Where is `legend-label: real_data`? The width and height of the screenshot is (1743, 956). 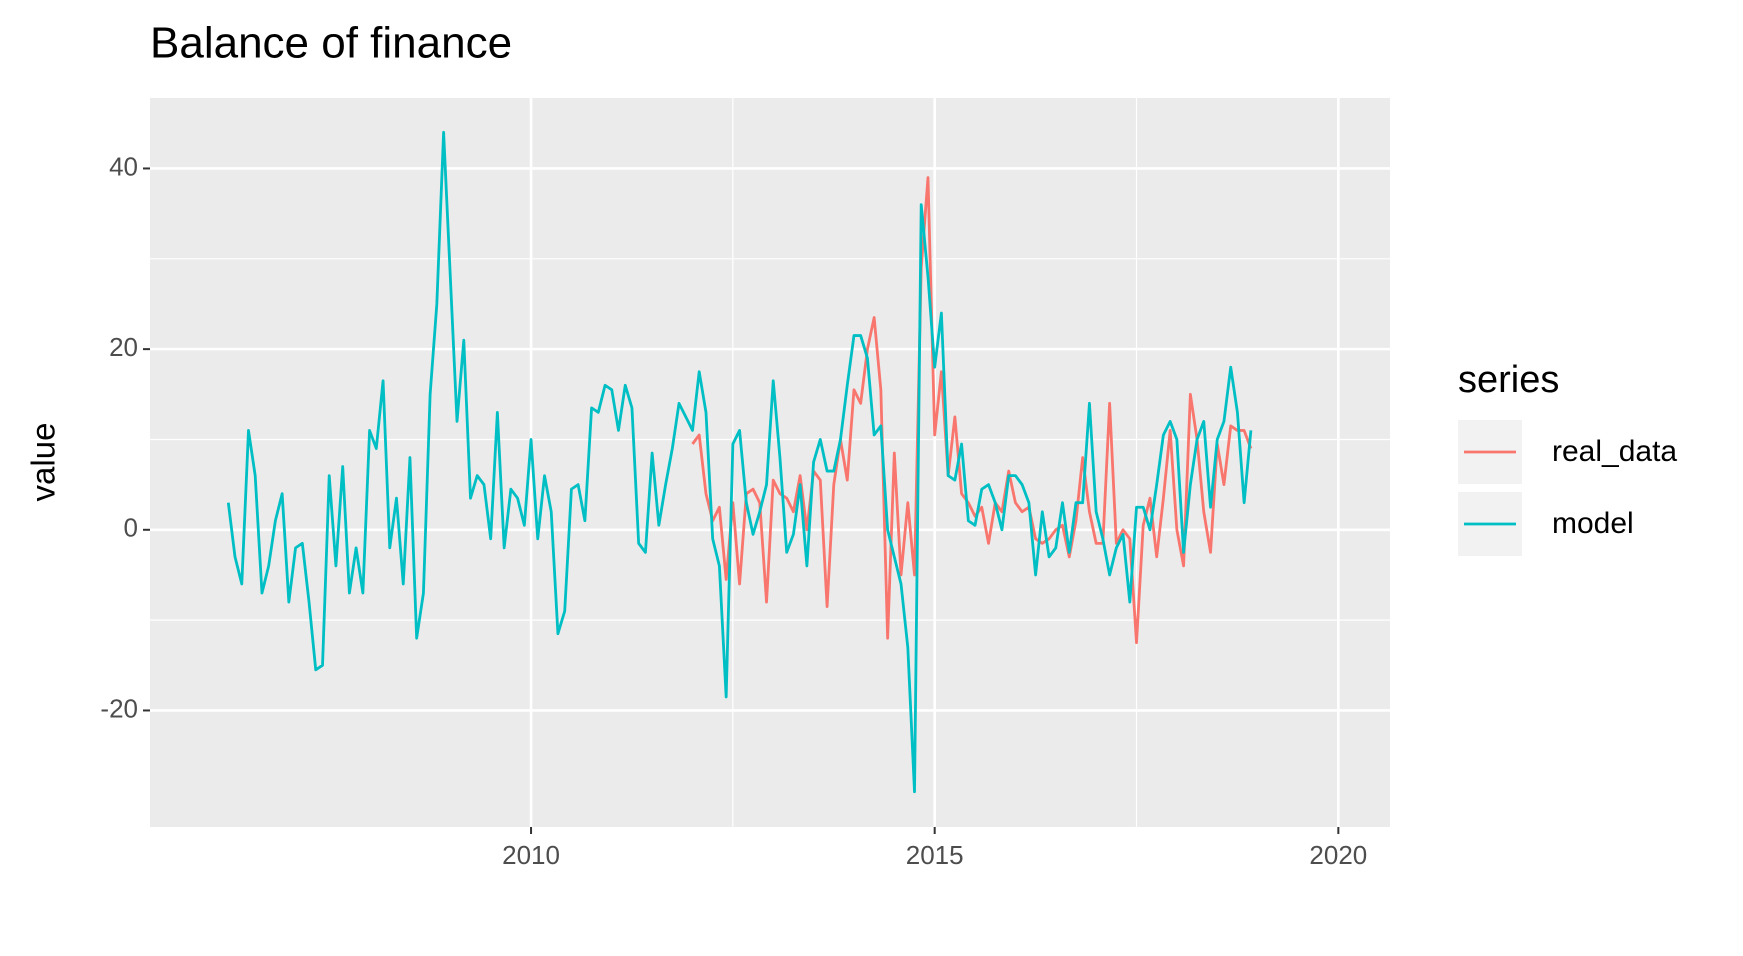
legend-label: real_data is located at coordinates (1614, 451).